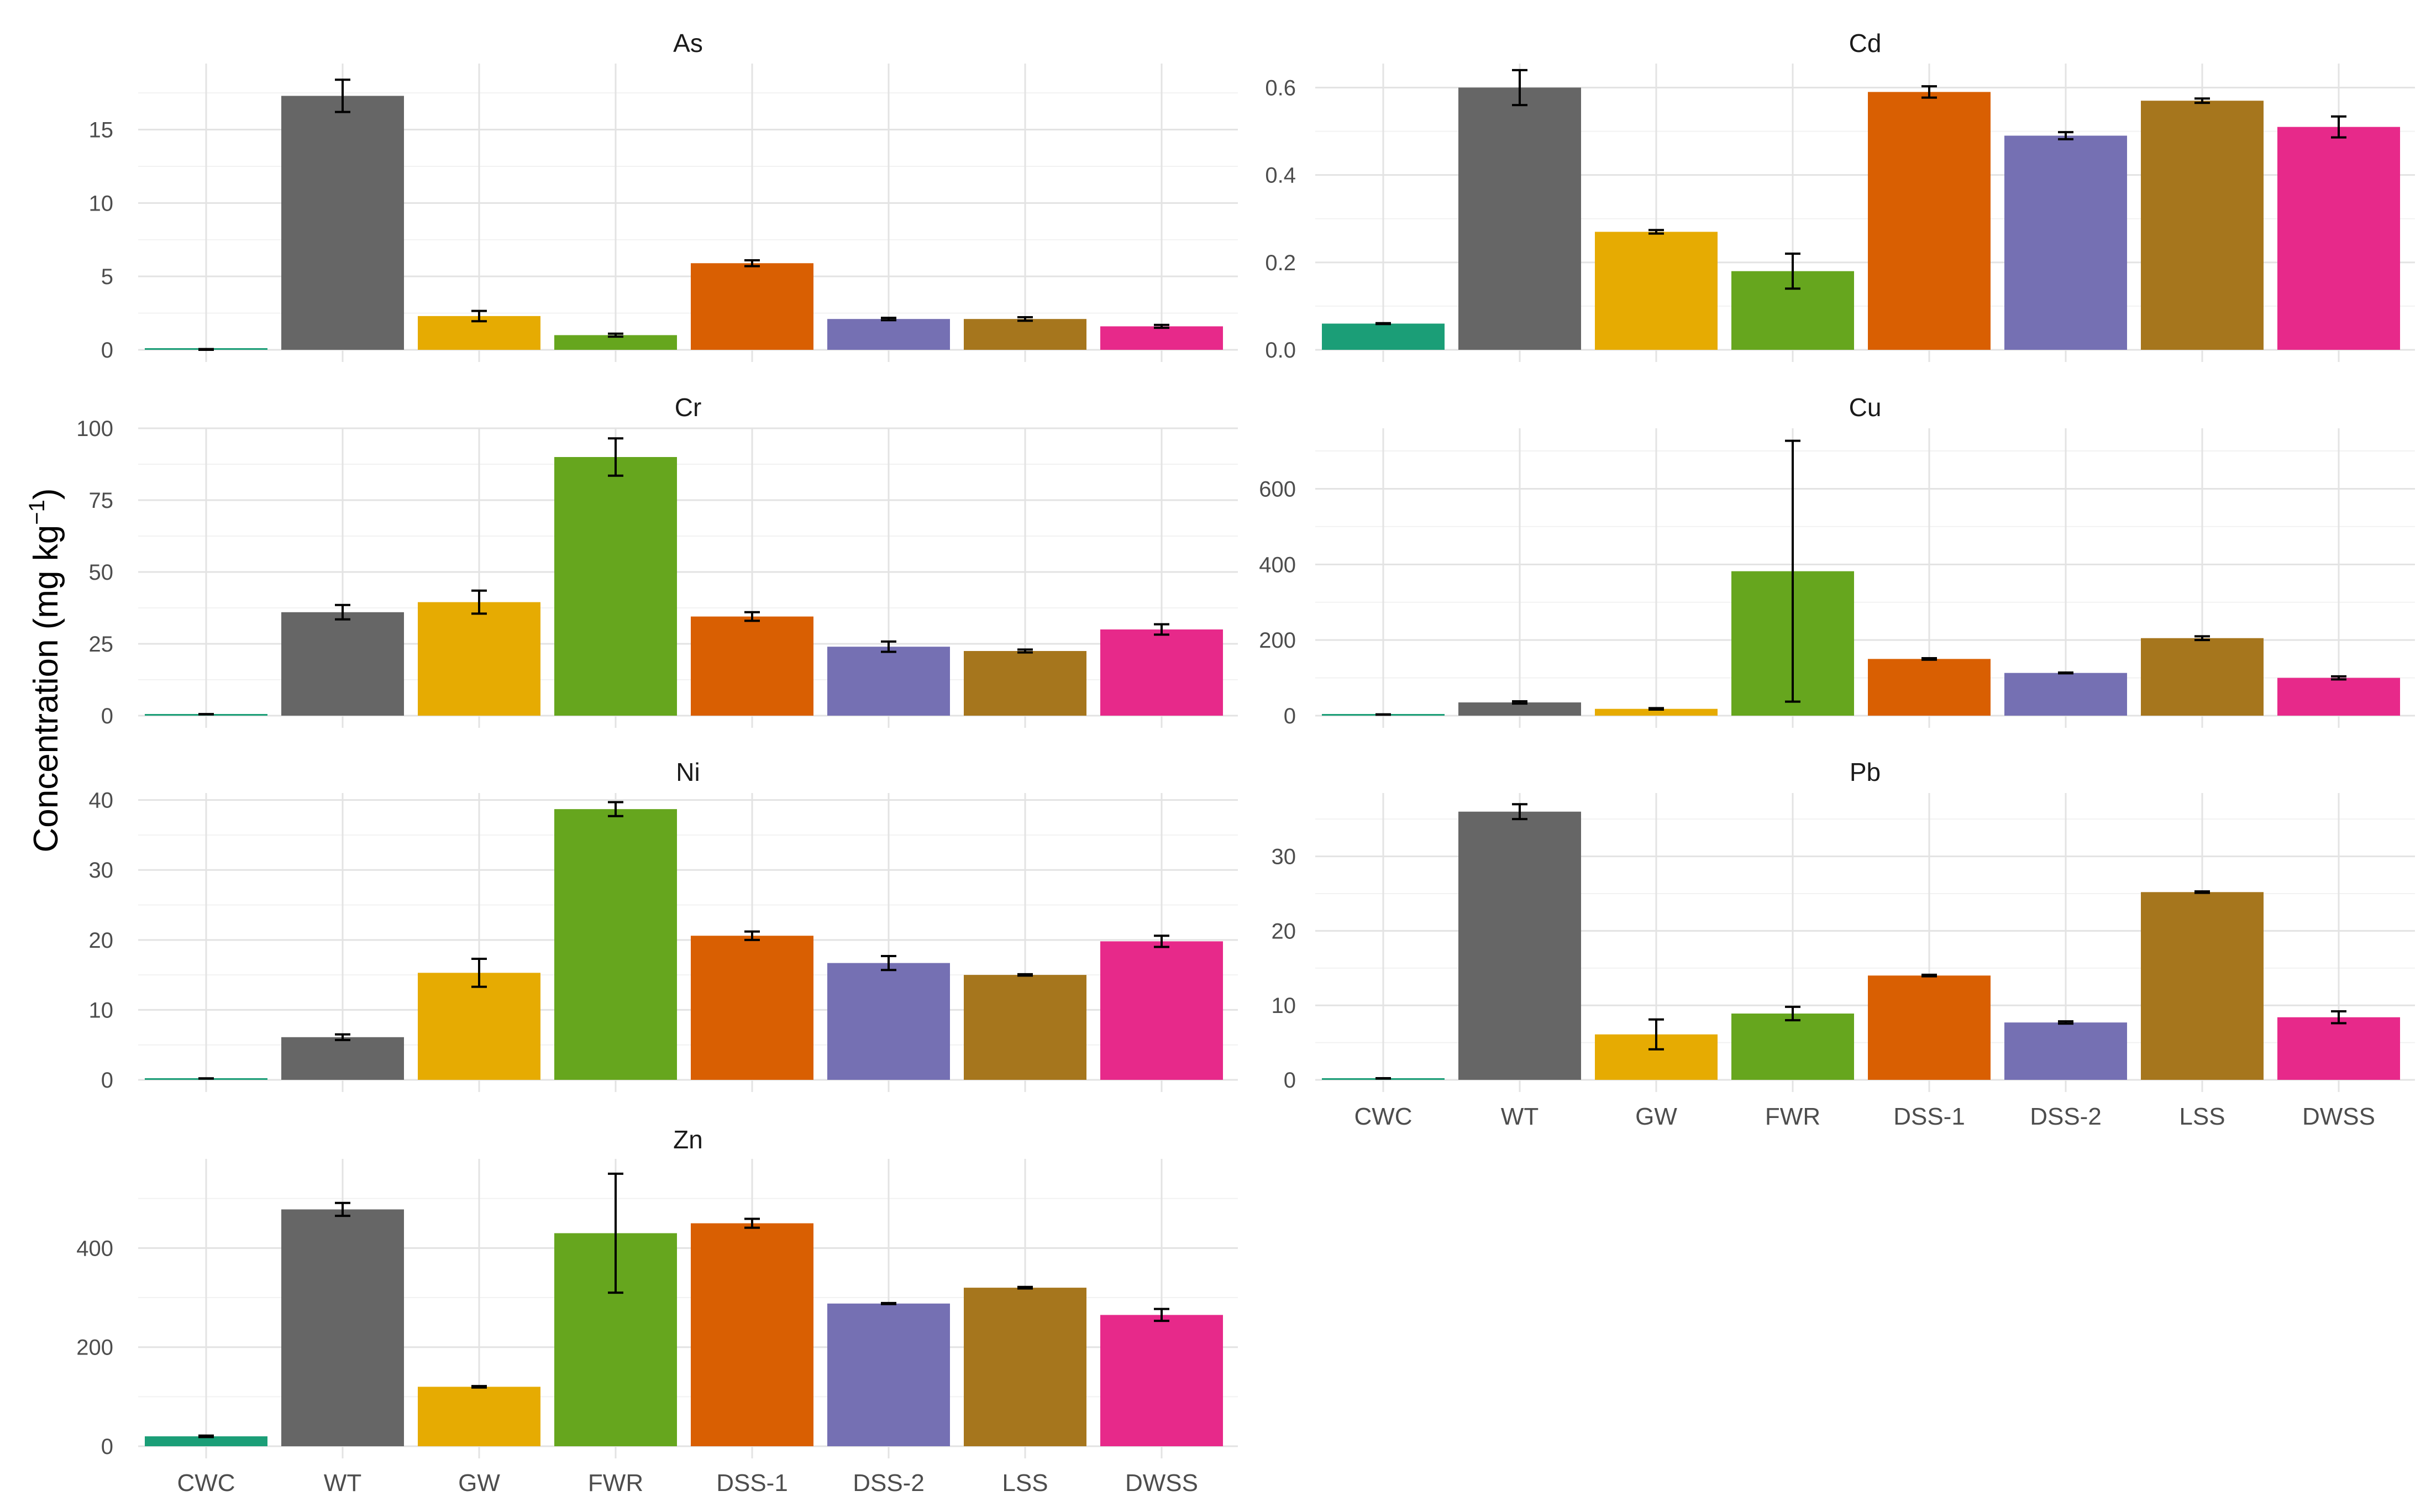 This screenshot has height=1512, width=2431. What do you see at coordinates (1025, 975) in the screenshot?
I see `errorbar-ni-lss` at bounding box center [1025, 975].